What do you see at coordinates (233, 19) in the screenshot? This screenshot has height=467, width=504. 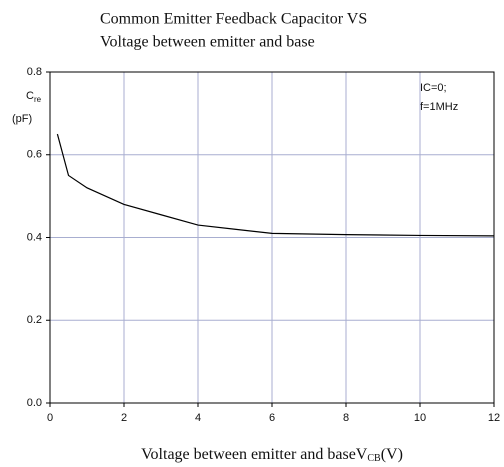 I see `chart-title: Common Emitter Feedback Capacitor VS` at bounding box center [233, 19].